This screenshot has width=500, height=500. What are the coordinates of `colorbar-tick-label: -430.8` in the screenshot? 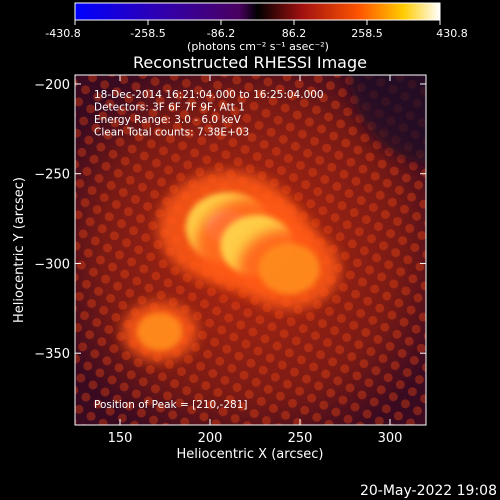 It's located at (62, 33).